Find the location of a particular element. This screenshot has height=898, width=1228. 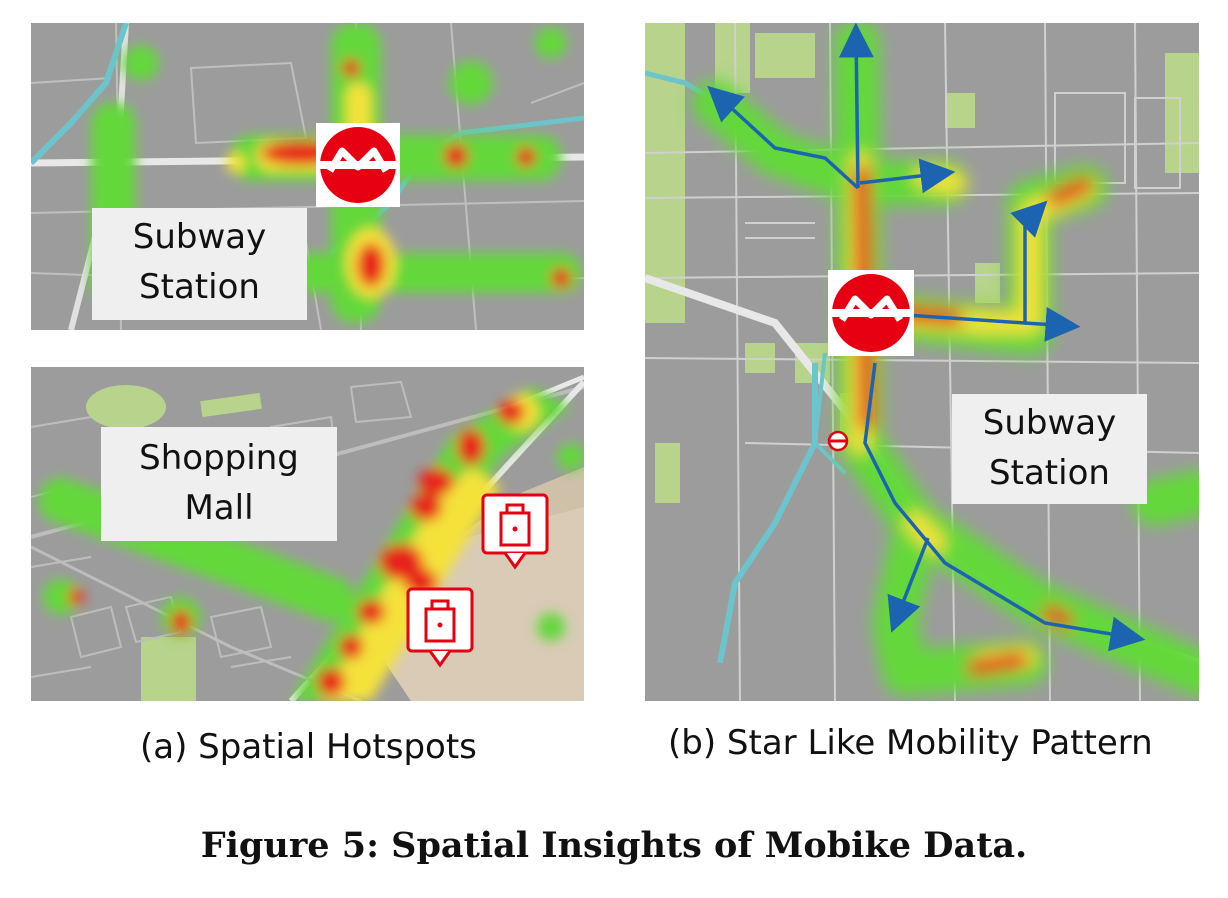

heat-layer is located at coordinates (336, 173).